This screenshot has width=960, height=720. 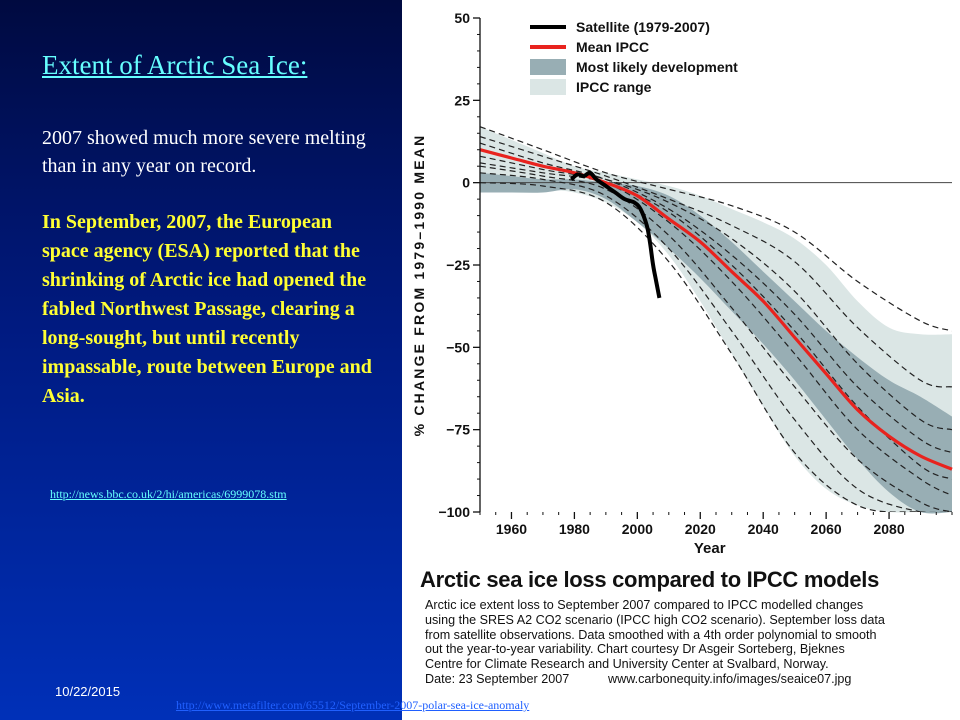 I want to click on y-tick-label: 25, so click(x=462, y=100).